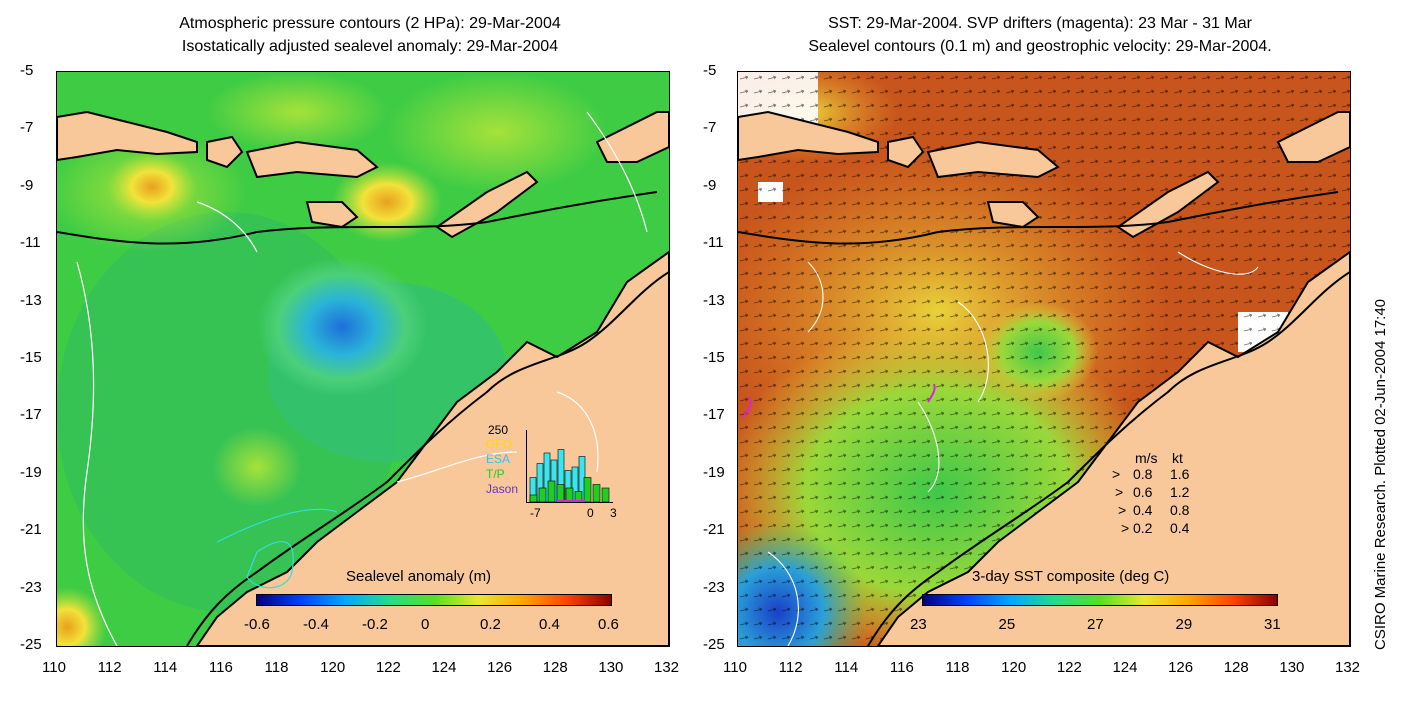 The width and height of the screenshot is (1419, 709). I want to click on colorbar-tick-label: -0.2, so click(375, 624).